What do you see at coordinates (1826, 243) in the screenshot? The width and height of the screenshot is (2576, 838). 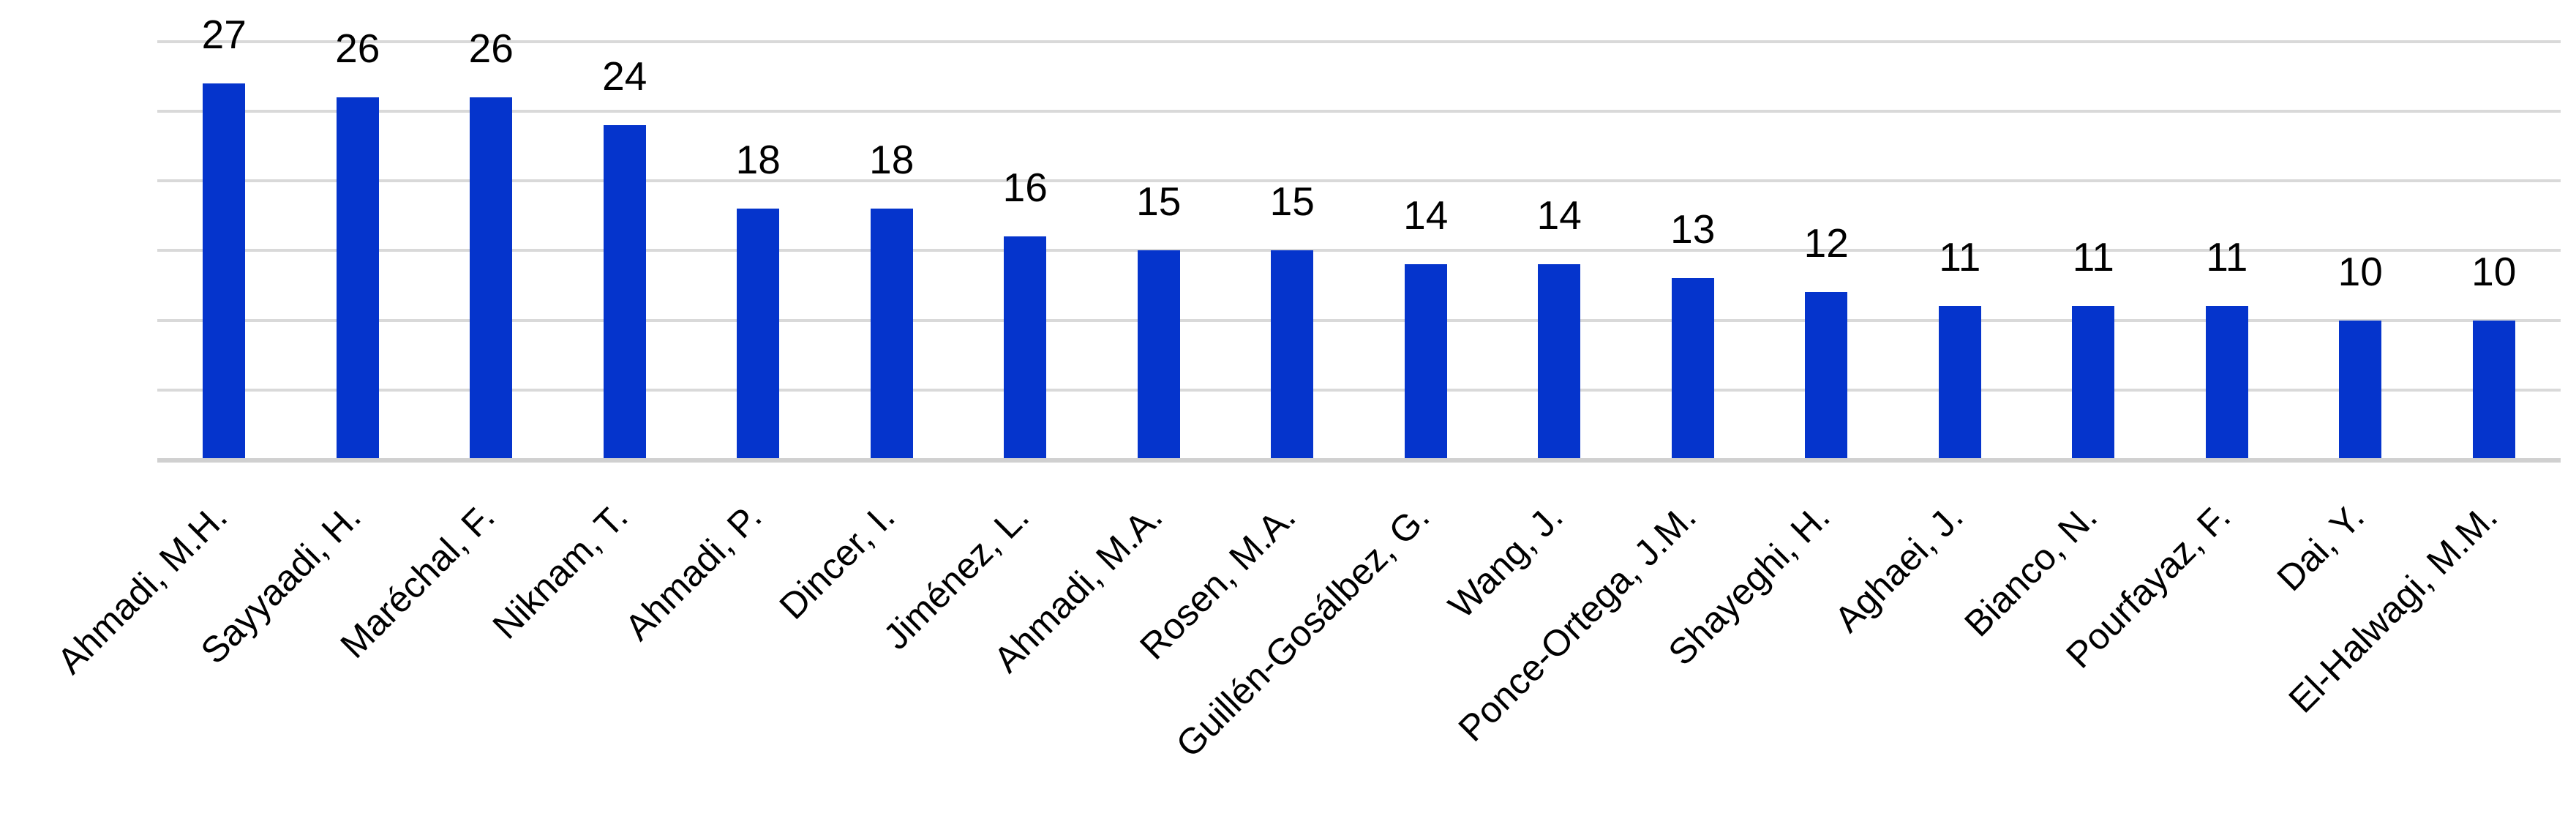 I see `bar-value-label: 12` at bounding box center [1826, 243].